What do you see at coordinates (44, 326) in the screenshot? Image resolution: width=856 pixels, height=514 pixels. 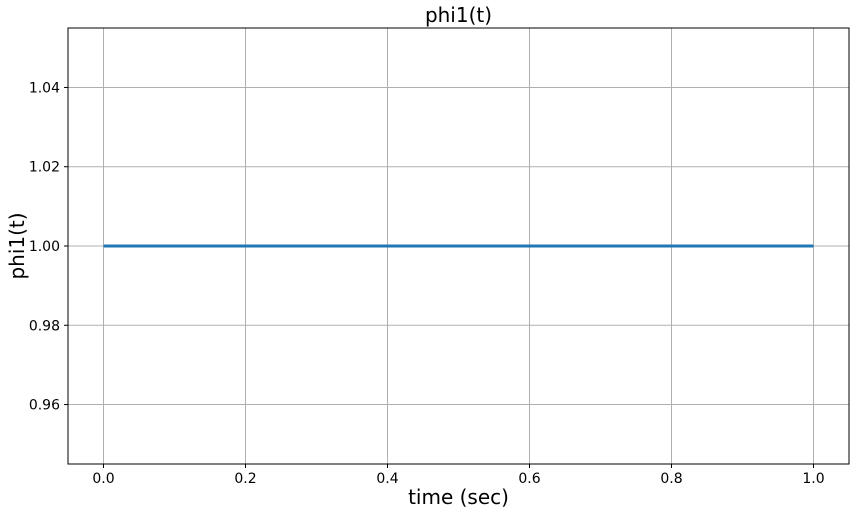 I see `y-tick-label: 0.98` at bounding box center [44, 326].